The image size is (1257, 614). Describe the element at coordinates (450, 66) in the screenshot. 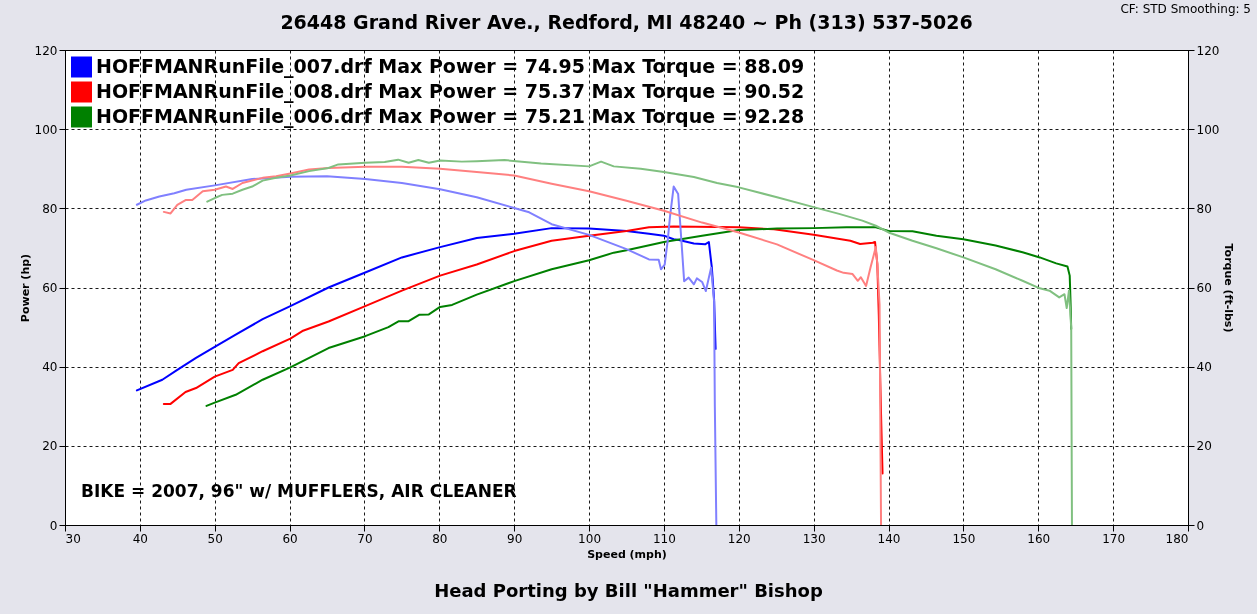

I see `legend-label: HOFFMANRunFile_007.drf Max Power = 74.95 Max Torque = 88.09` at that location.